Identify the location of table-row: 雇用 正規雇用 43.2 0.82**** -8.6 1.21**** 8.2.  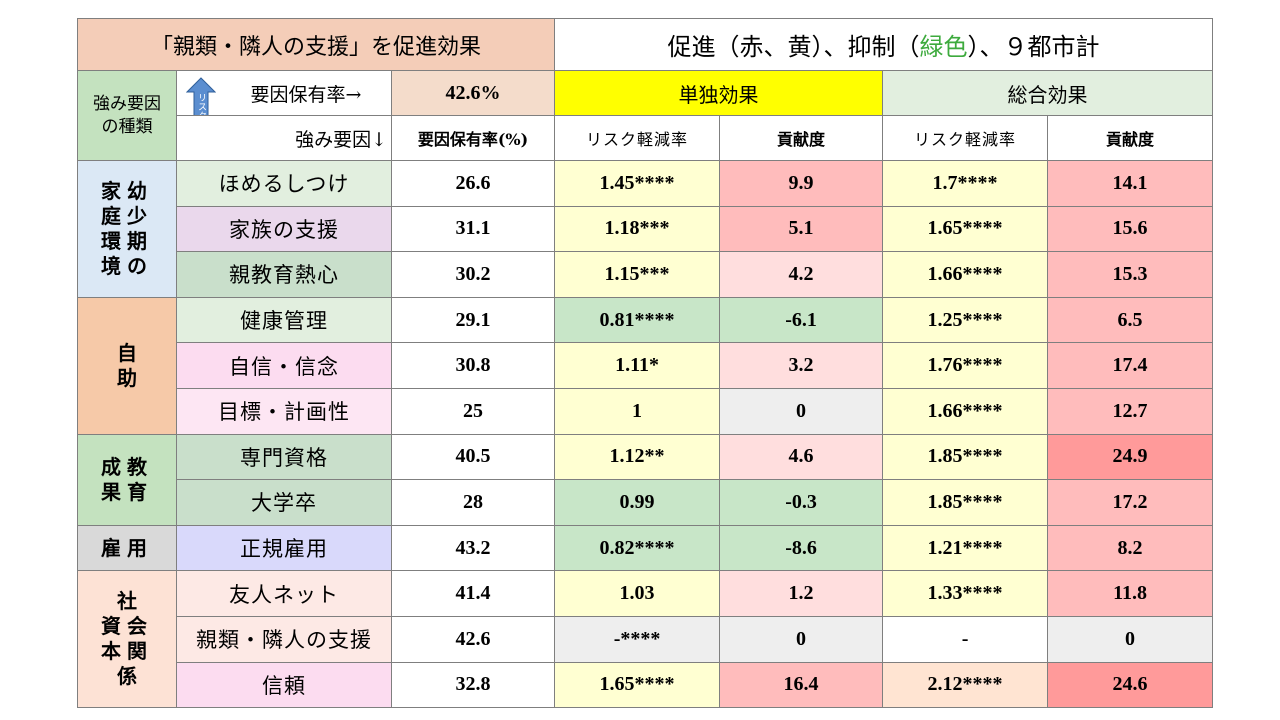
(645, 548).